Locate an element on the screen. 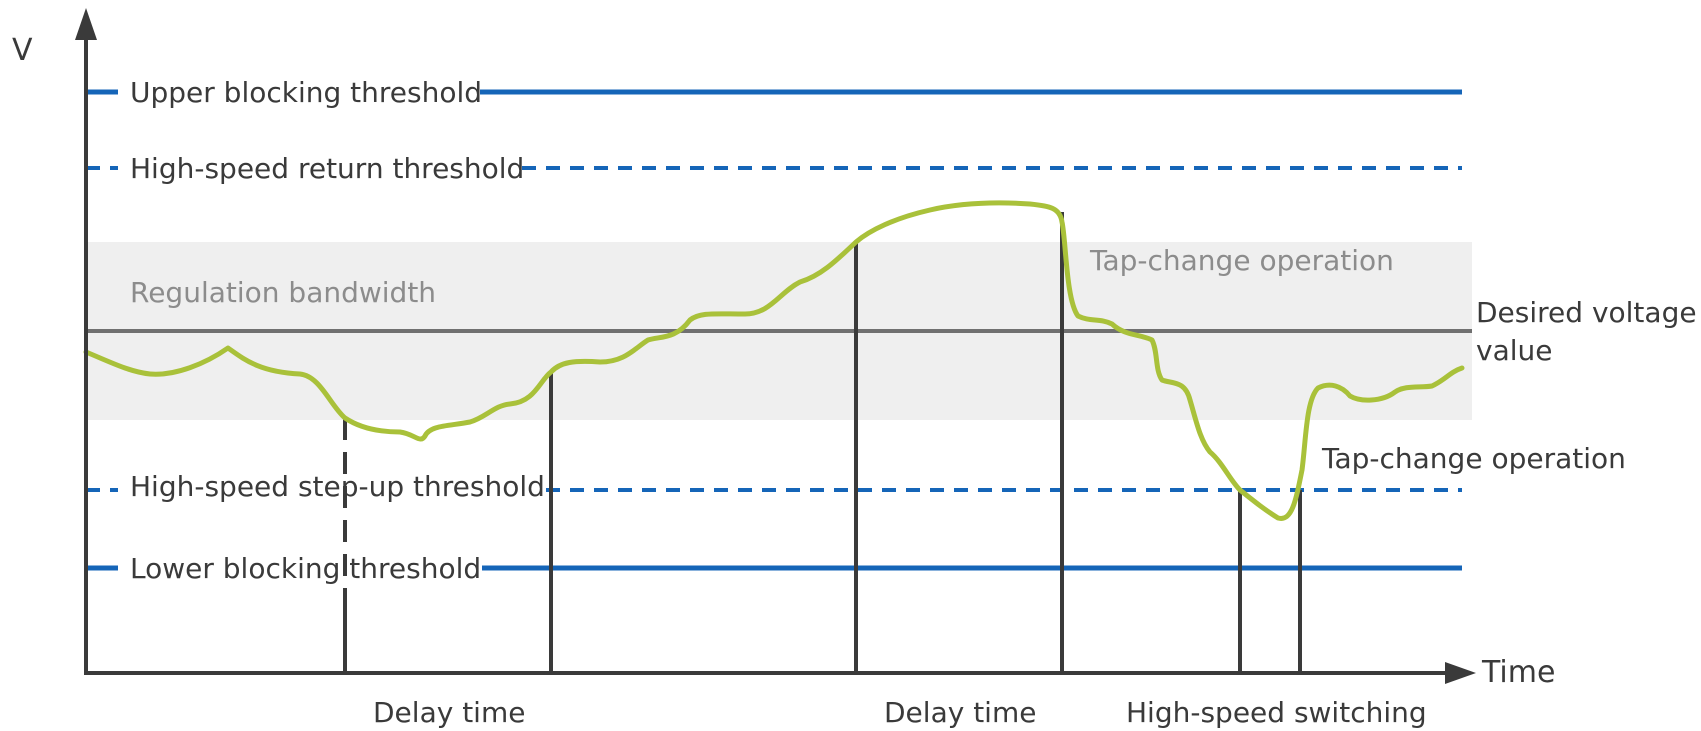 The image size is (1701, 731). desired-voltage-label-line2: value is located at coordinates (1514, 350).